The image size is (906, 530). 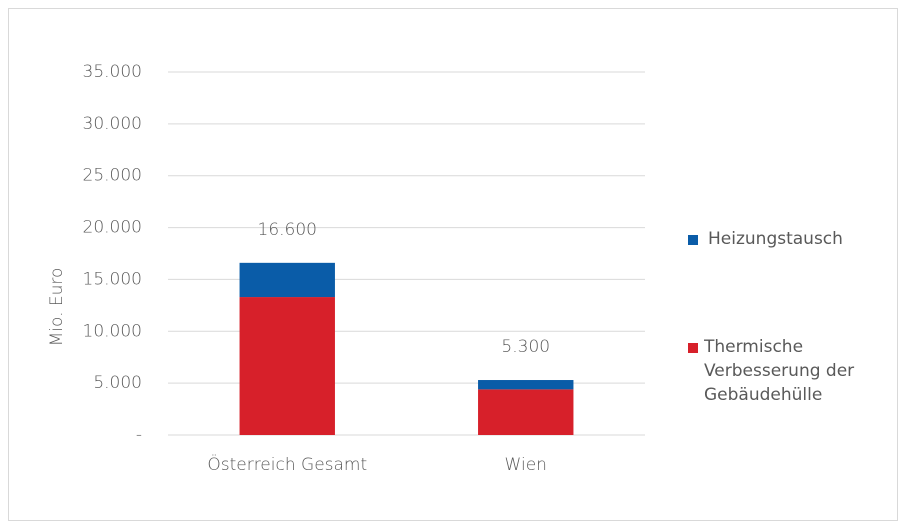 I want to click on y-tick-label: -, so click(x=139, y=435).